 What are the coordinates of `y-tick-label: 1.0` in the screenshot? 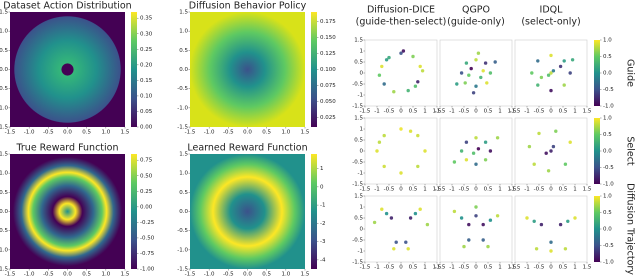 It's located at (4, 174).